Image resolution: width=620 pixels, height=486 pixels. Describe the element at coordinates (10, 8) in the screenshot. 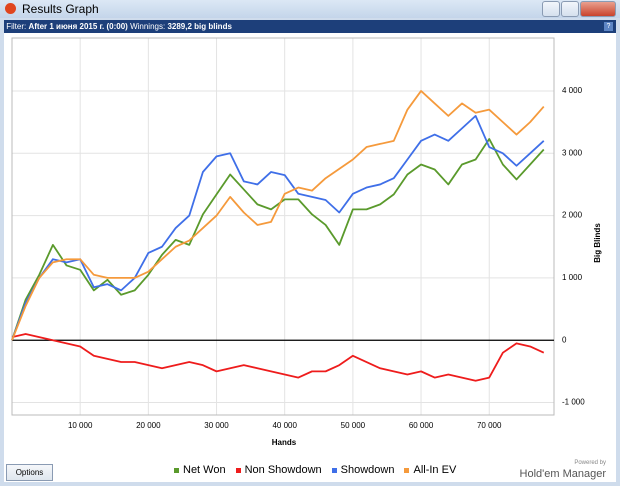

I see `app-icon` at that location.